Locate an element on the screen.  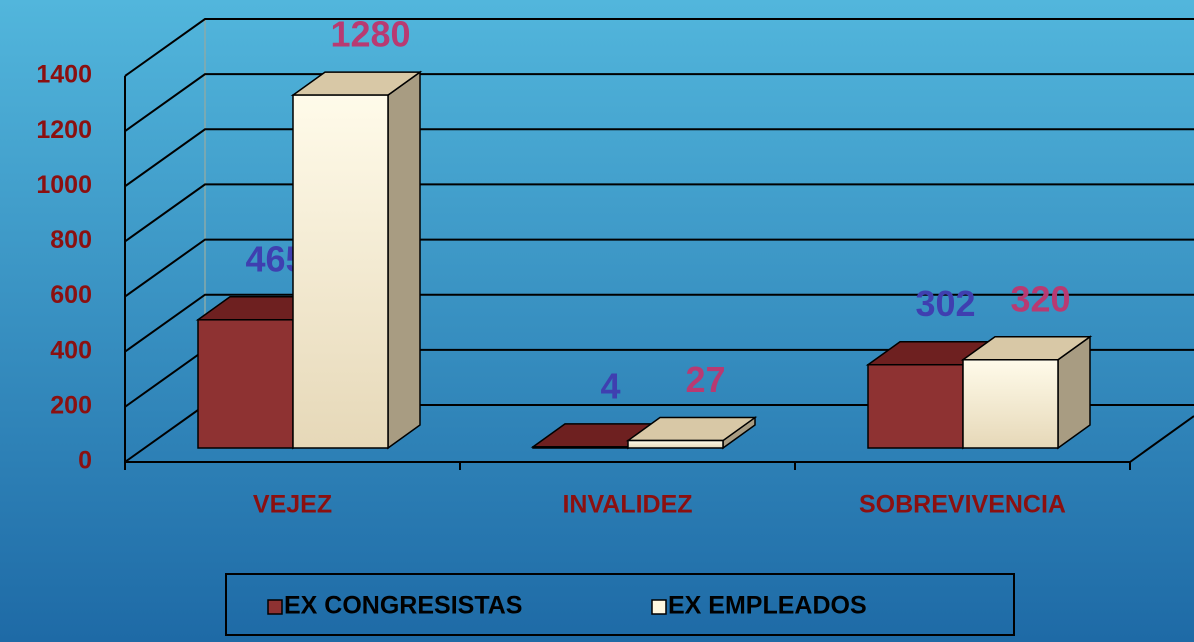
x-tick-label: INVALIDEZ is located at coordinates (627, 505).